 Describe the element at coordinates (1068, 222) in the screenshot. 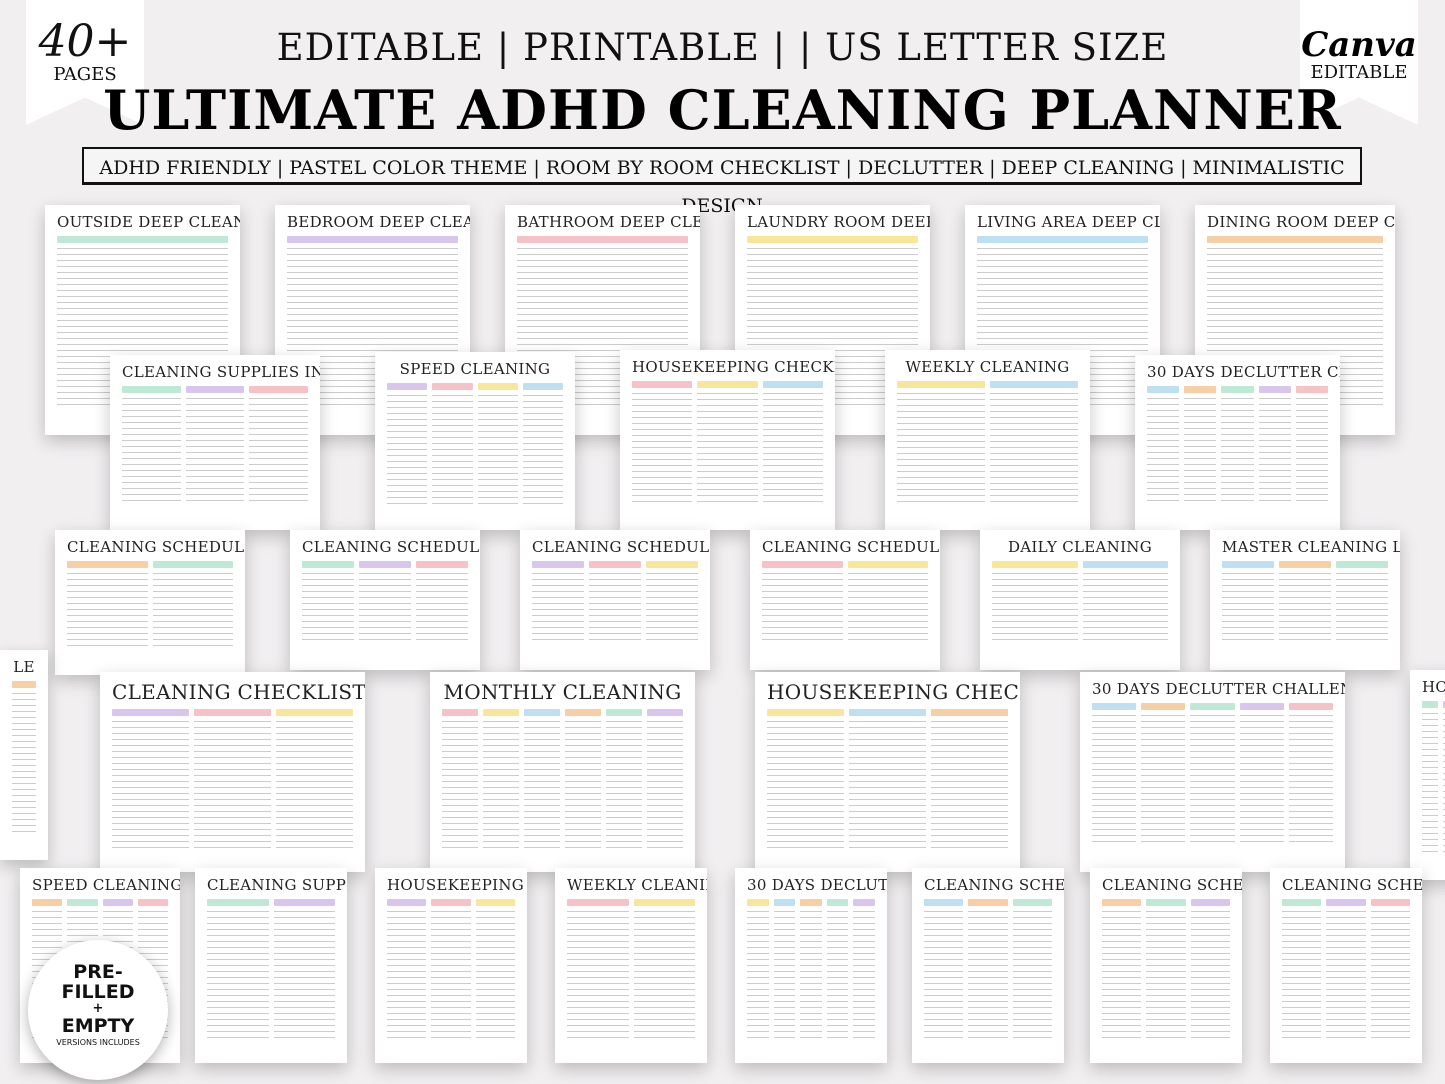

I see `page-preview-title: LIVING AREA DEEP CLEAN` at that location.